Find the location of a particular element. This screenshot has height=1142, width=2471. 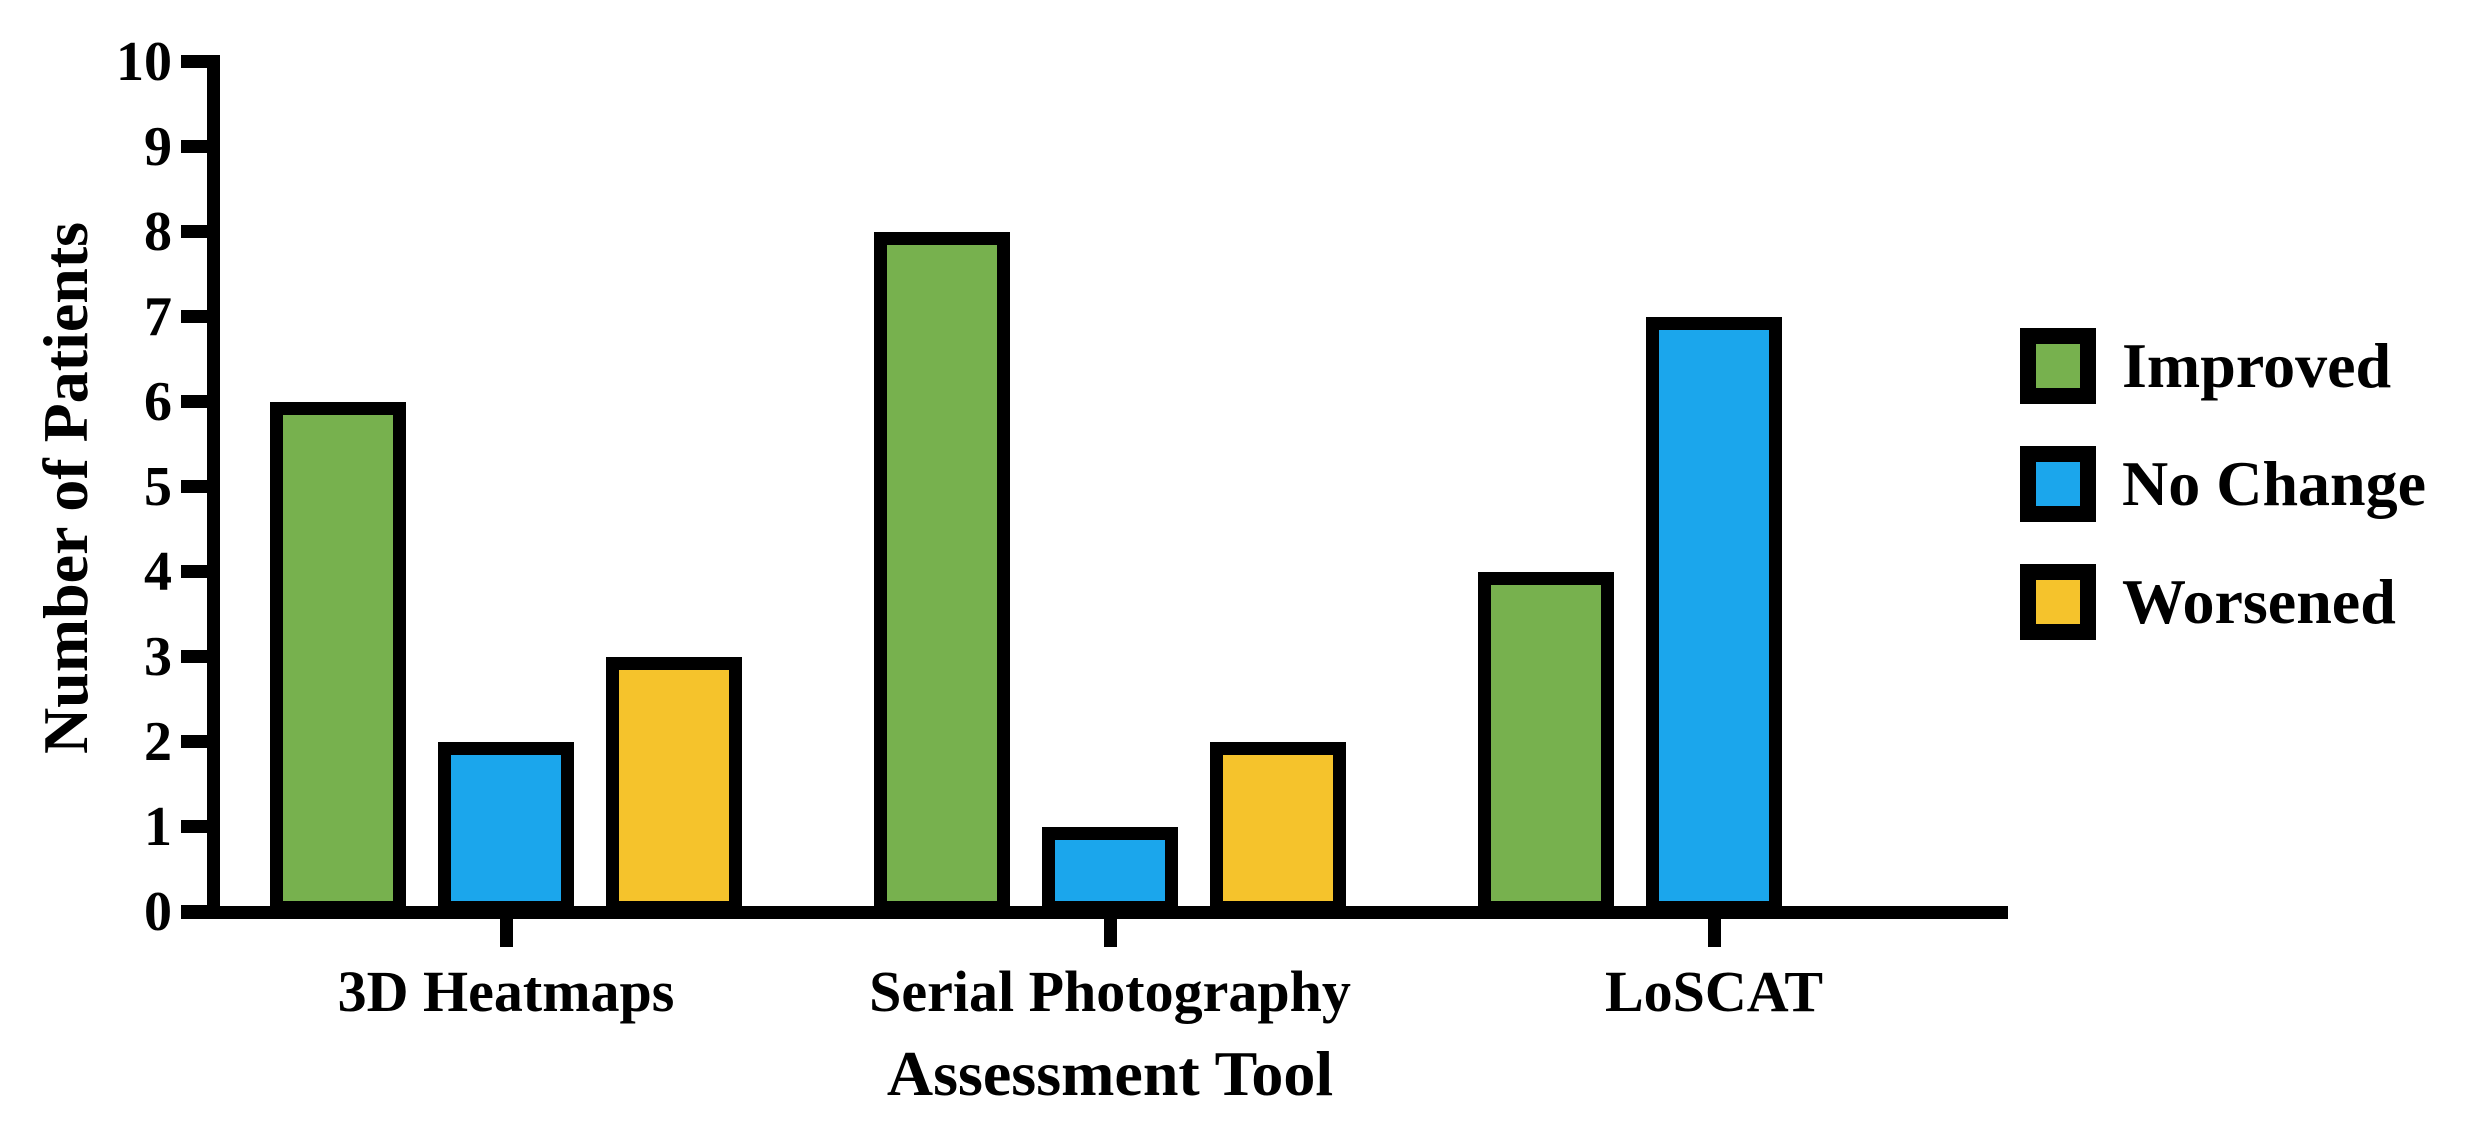

y-tick-label: 5 is located at coordinates (158, 487).